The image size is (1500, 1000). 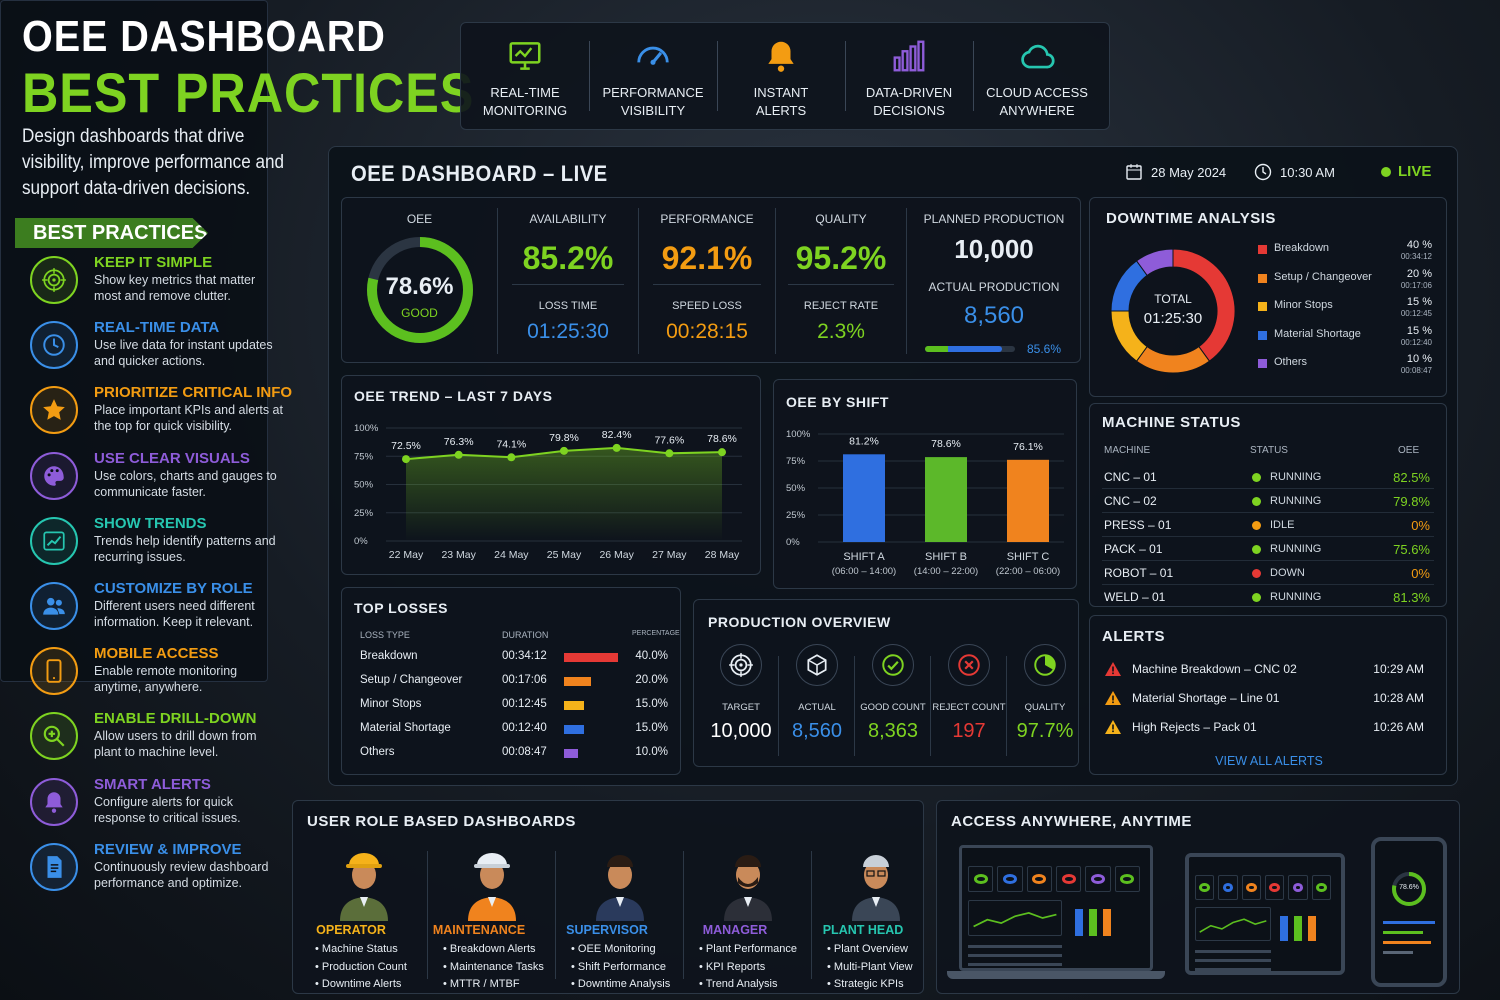 I want to click on clock-icon, so click(x=54, y=345).